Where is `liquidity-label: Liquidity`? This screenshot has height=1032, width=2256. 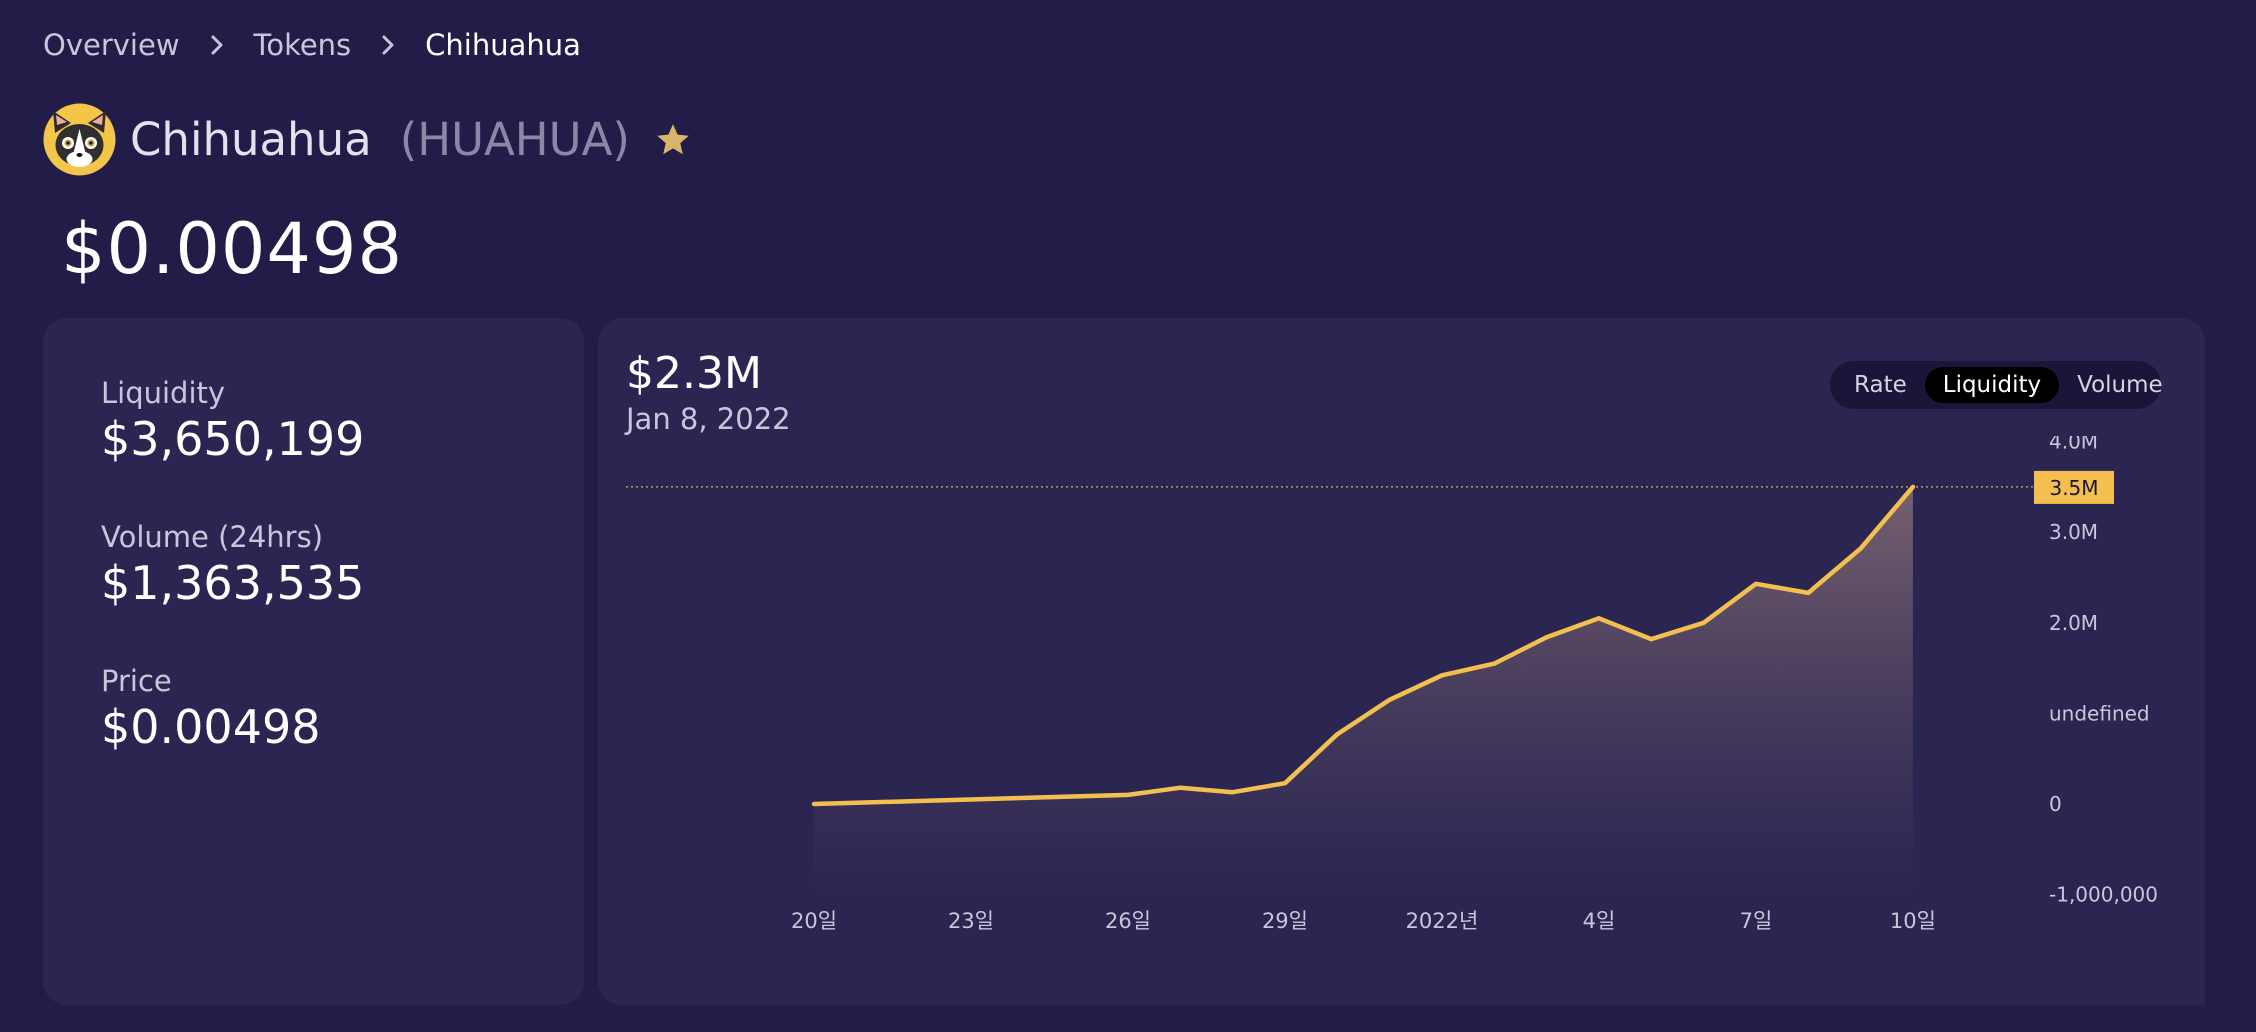 liquidity-label: Liquidity is located at coordinates (163, 393).